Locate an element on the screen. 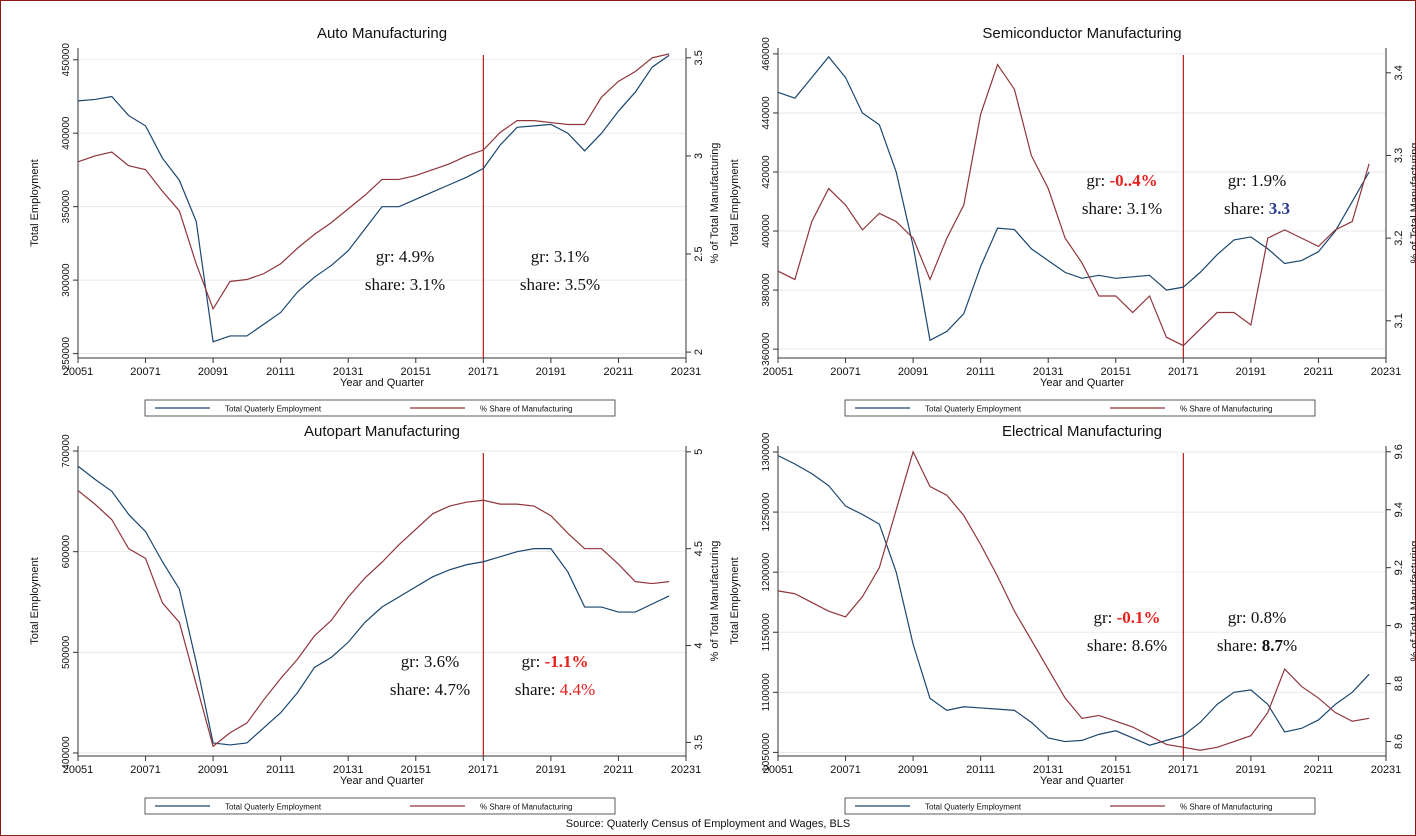  x-tick-label: 20071 is located at coordinates (845, 372).